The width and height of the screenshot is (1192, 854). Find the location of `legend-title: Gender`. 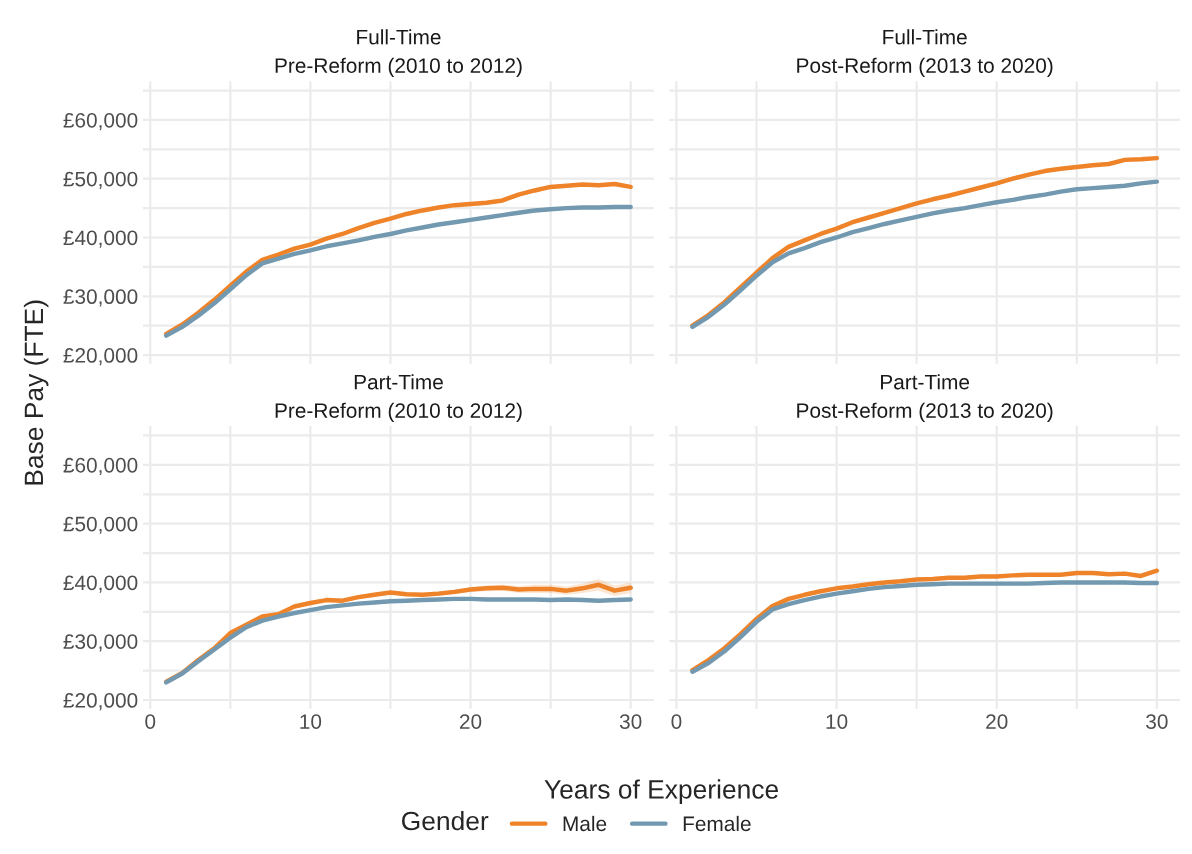

legend-title: Gender is located at coordinates (445, 820).